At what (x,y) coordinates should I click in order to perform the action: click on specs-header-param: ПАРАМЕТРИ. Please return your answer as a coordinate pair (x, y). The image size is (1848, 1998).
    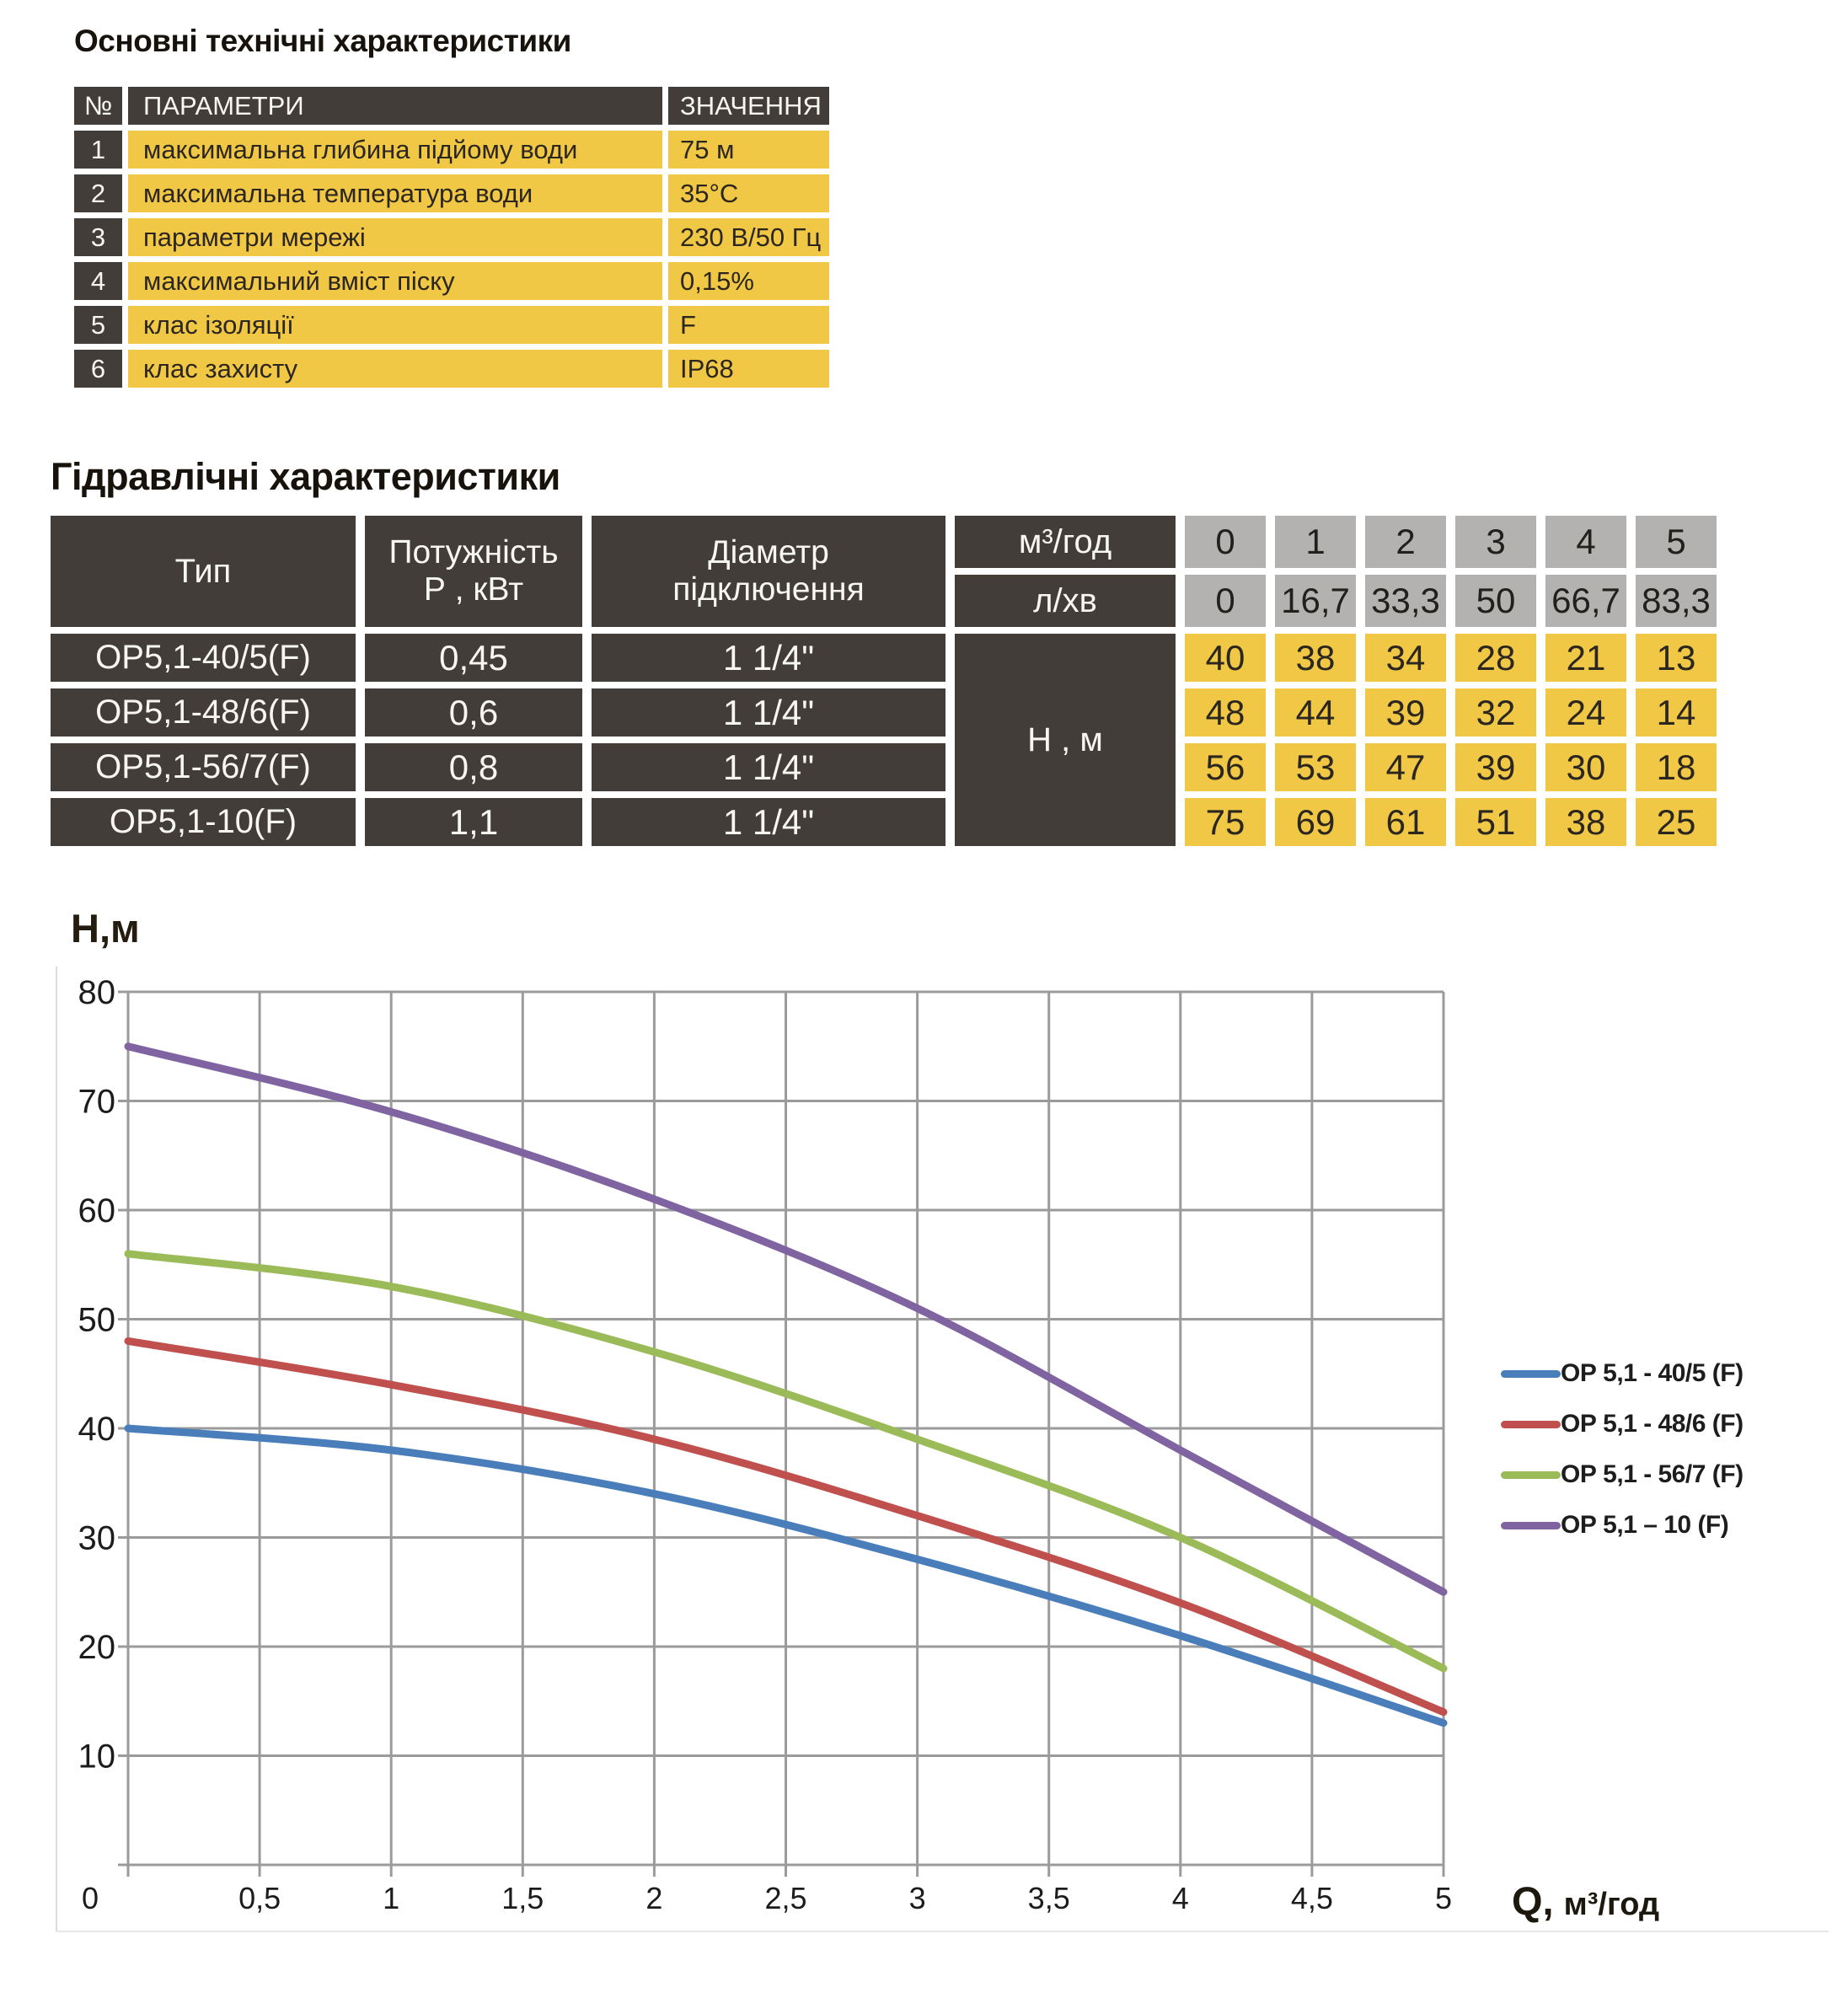
    Looking at the image, I should click on (395, 106).